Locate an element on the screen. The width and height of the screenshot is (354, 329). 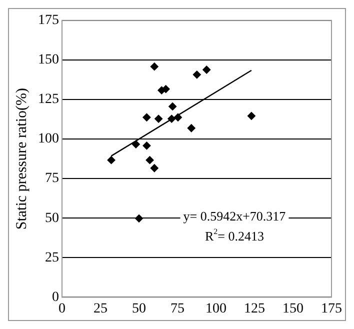
x-tick-label: 125 is located at coordinates (254, 308).